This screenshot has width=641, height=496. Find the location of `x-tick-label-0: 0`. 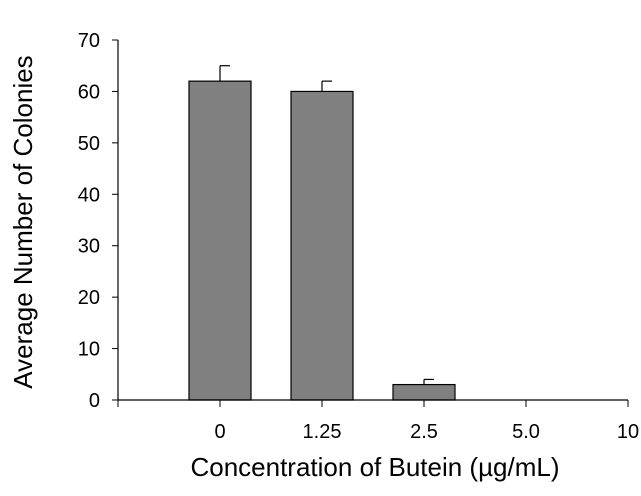

x-tick-label-0: 0 is located at coordinates (219, 432).